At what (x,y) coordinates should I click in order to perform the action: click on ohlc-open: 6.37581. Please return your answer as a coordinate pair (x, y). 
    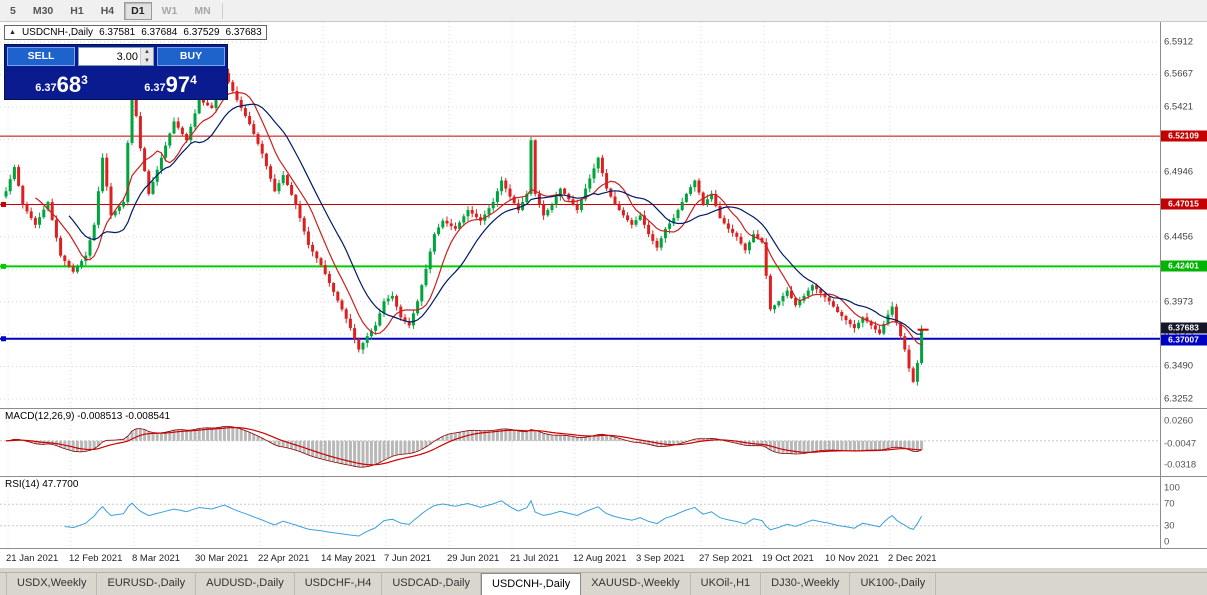
    Looking at the image, I should click on (117, 32).